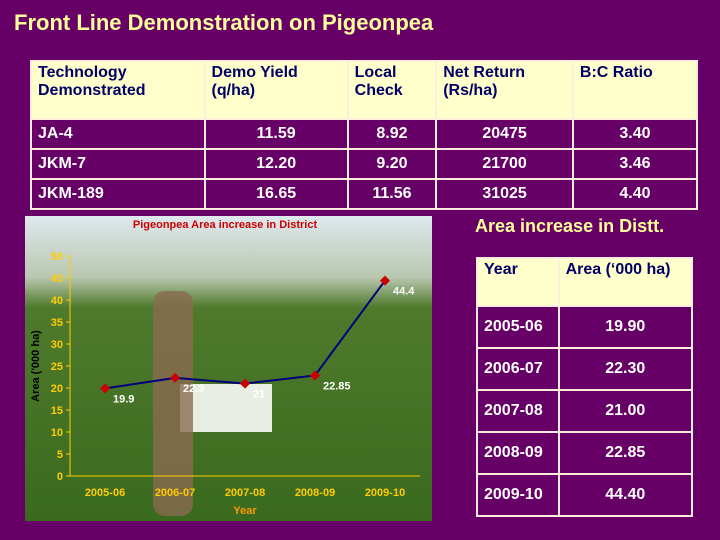  What do you see at coordinates (404, 292) in the screenshot?
I see `data-label: 44.4` at bounding box center [404, 292].